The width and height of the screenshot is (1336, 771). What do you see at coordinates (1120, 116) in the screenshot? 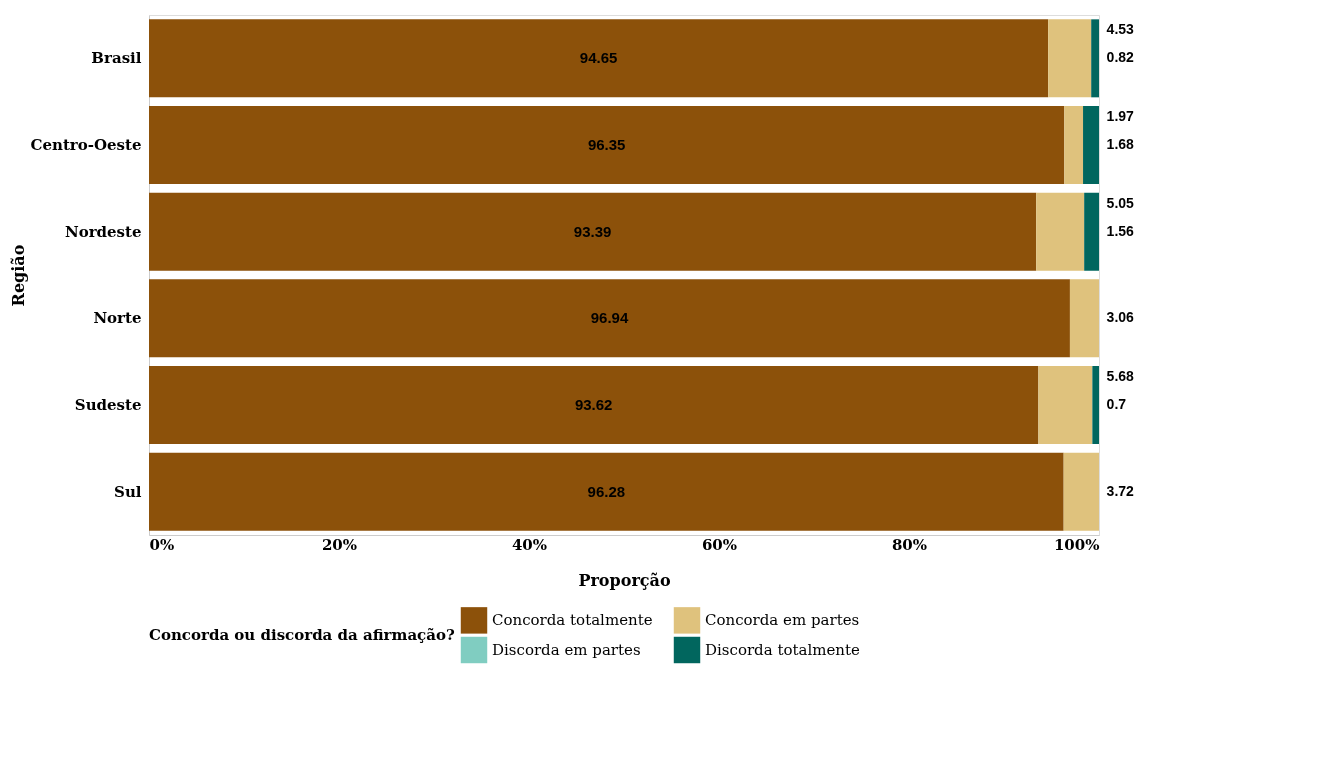
I see `data-label: 1.97` at bounding box center [1120, 116].